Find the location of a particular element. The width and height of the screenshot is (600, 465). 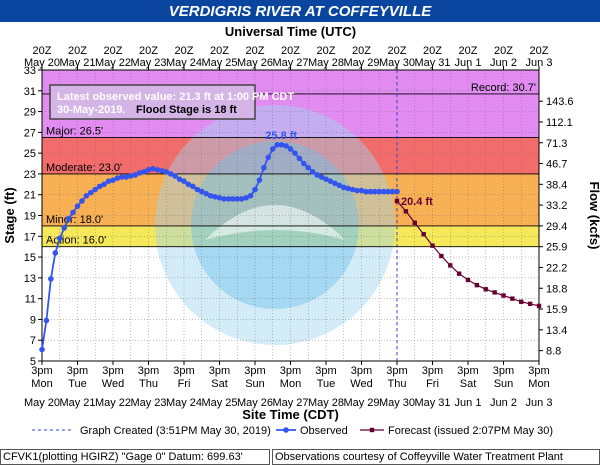

flow-tick-label: 143.6 is located at coordinates (560, 102).